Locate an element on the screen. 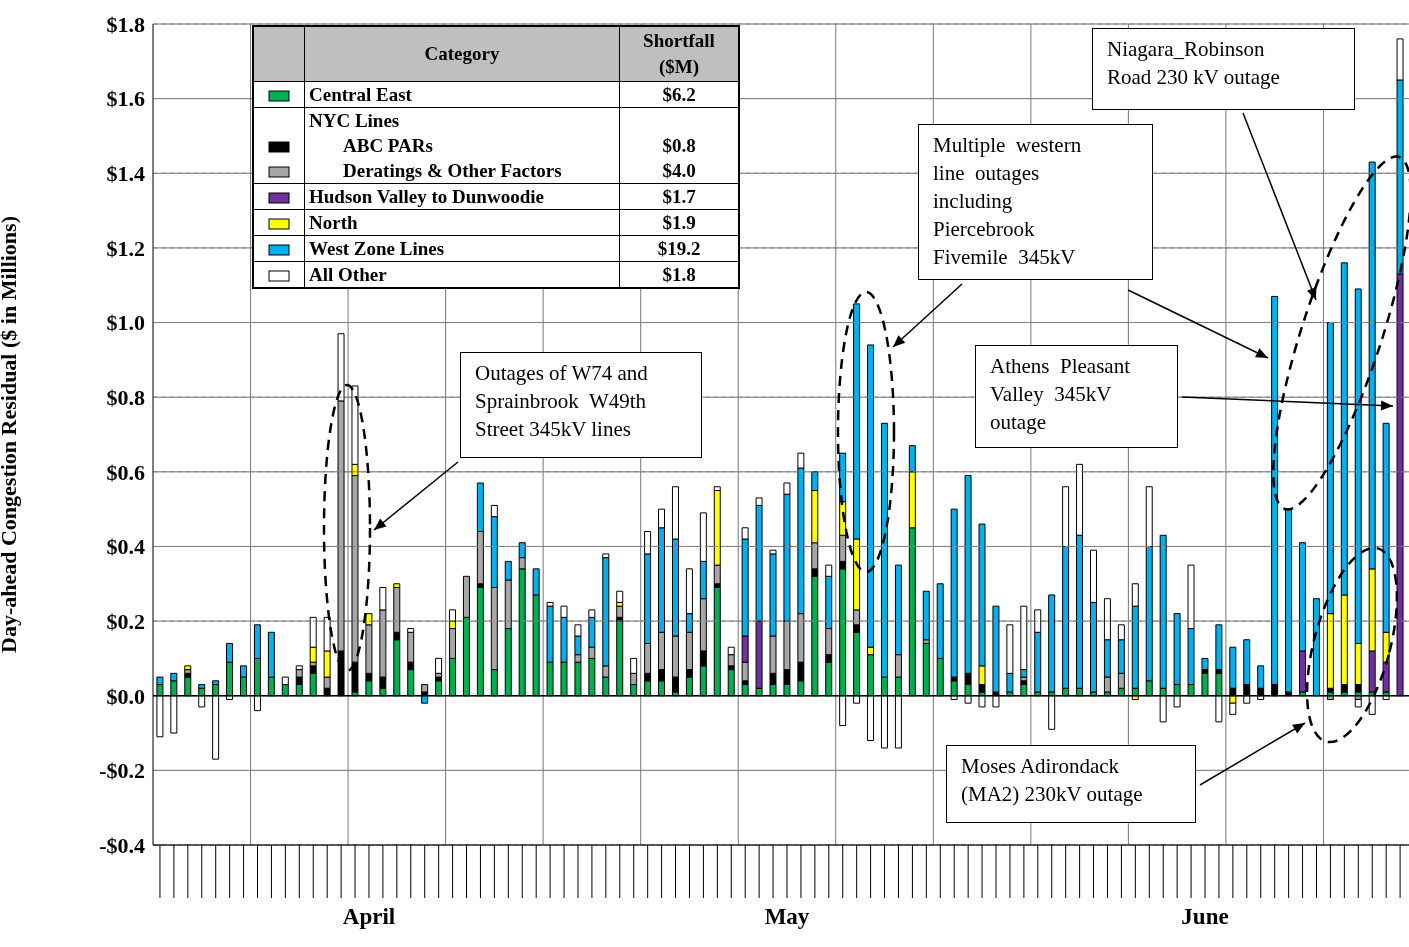 Image resolution: width=1409 pixels, height=947 pixels. y-tick-label: $0.6 is located at coordinates (125, 472).